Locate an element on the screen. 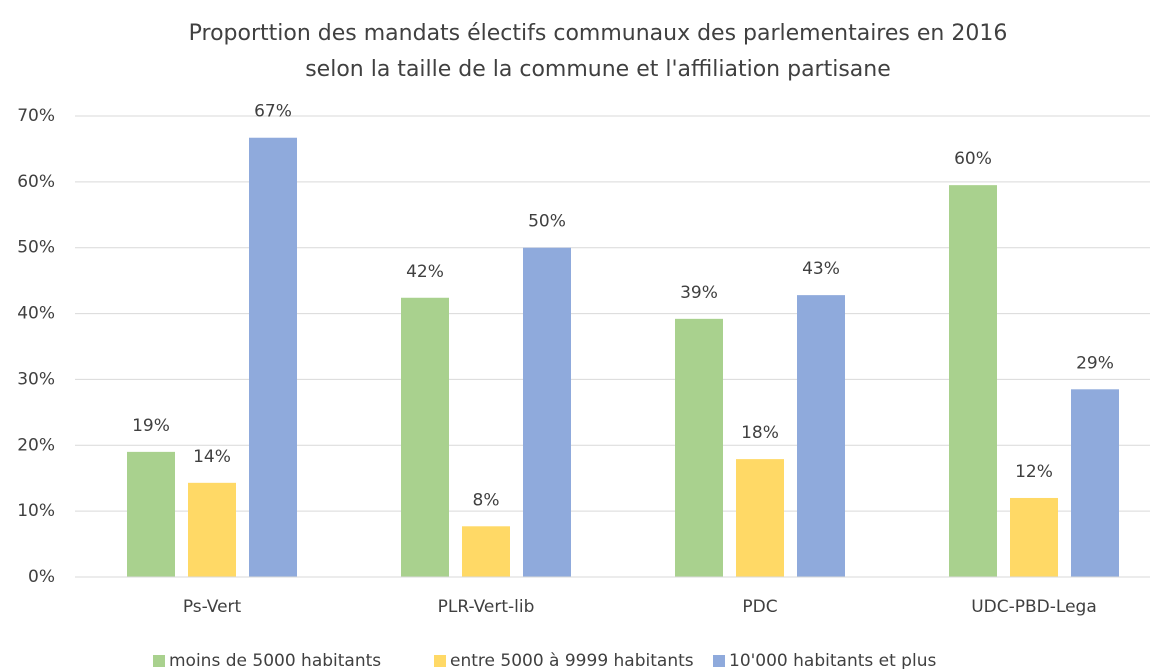  y-tick-label: 0% is located at coordinates (41, 577).